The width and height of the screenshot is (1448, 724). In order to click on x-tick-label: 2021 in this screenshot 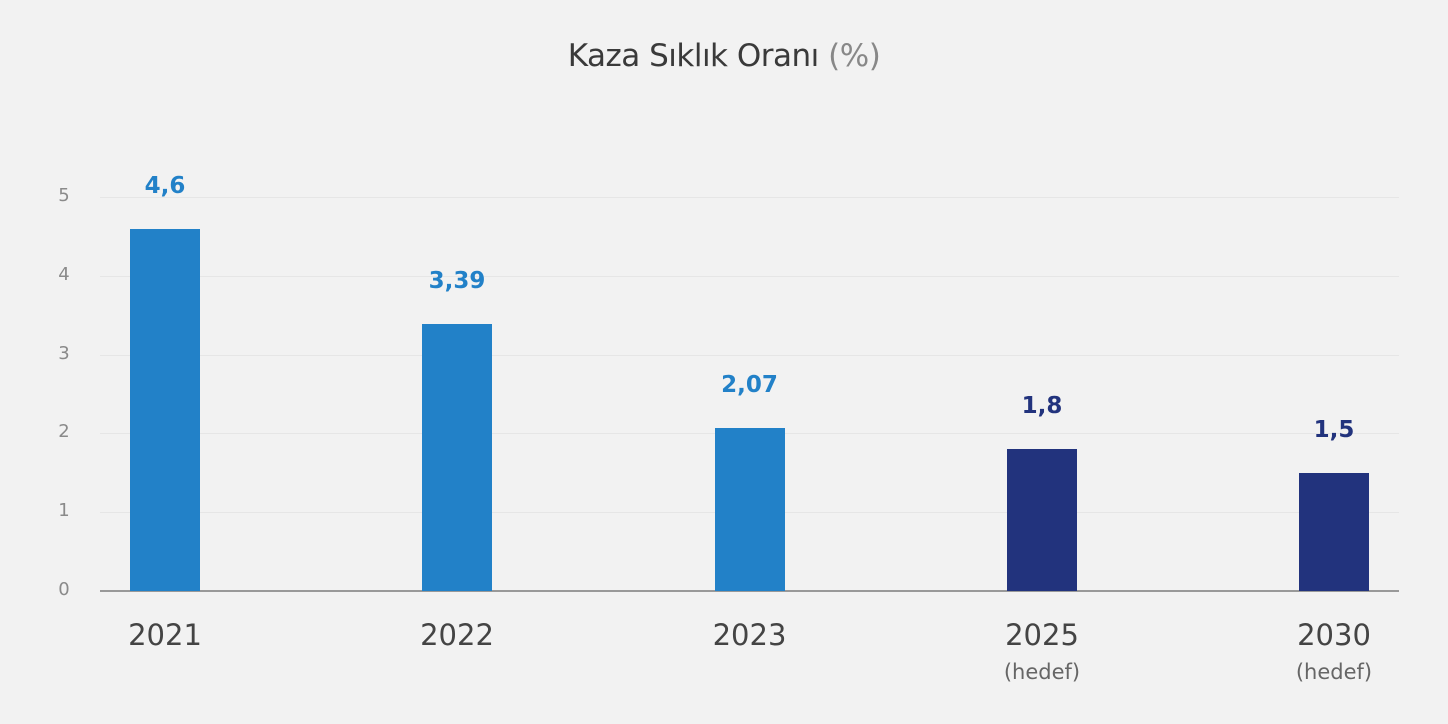, I will do `click(165, 635)`.